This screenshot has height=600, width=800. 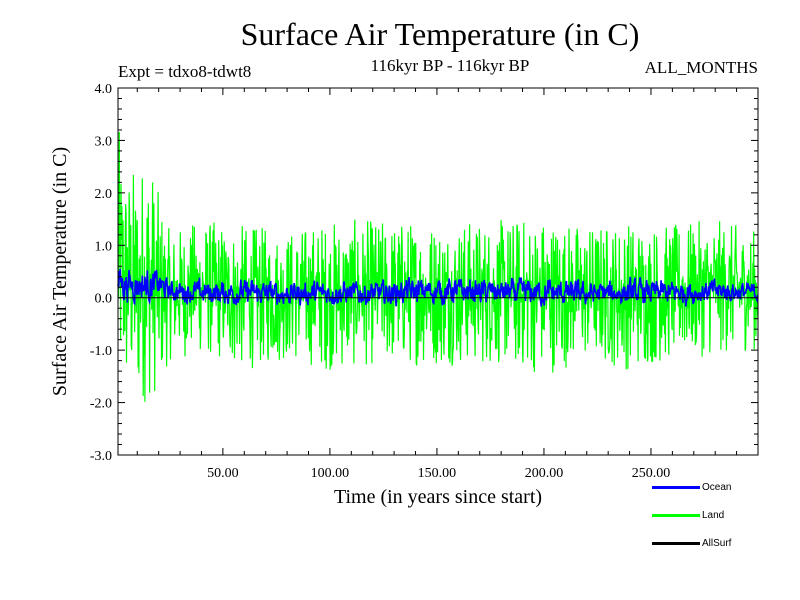 What do you see at coordinates (185, 71) in the screenshot?
I see `experiment-label: Expt = tdxo8-tdwt8` at bounding box center [185, 71].